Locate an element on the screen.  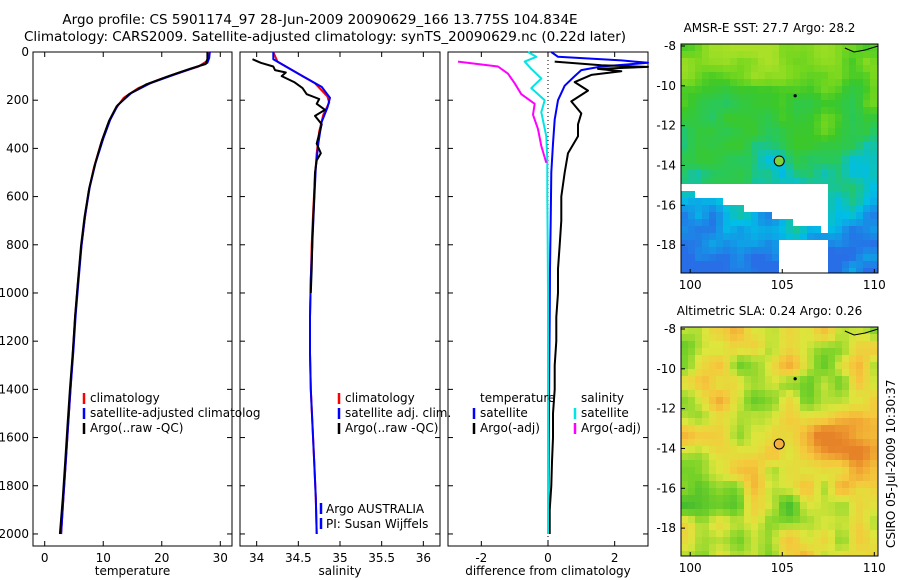
x-tick-label: 30 is located at coordinates (220, 558).